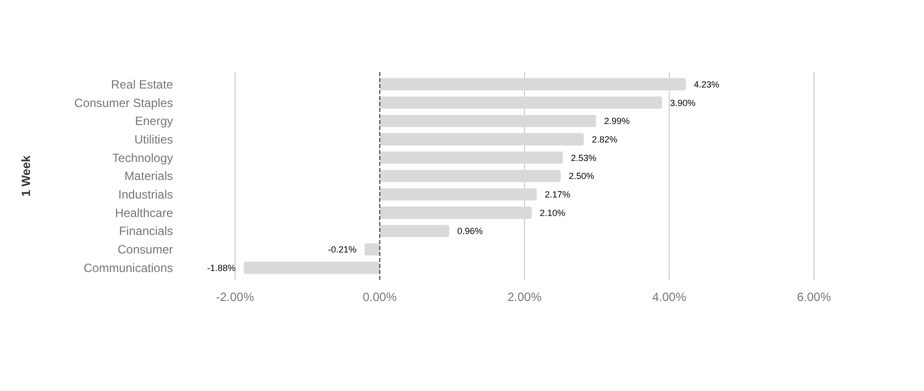  I want to click on y-tick-label: Consumer Staples, so click(123, 103).